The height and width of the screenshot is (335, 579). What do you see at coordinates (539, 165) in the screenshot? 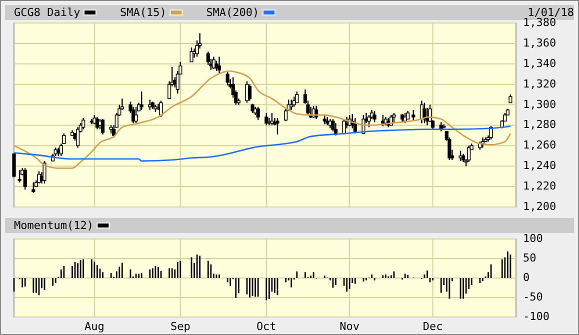
I see `y-tick-label: 1,240` at bounding box center [539, 165].